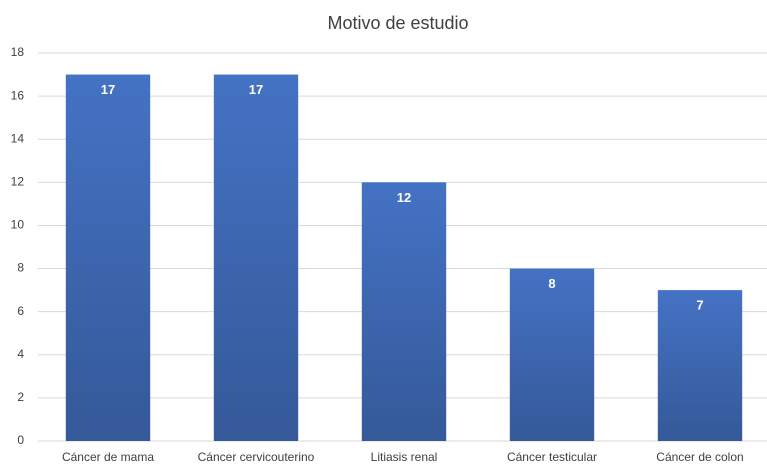  Describe the element at coordinates (18, 182) in the screenshot. I see `y-tick-label: 12` at that location.